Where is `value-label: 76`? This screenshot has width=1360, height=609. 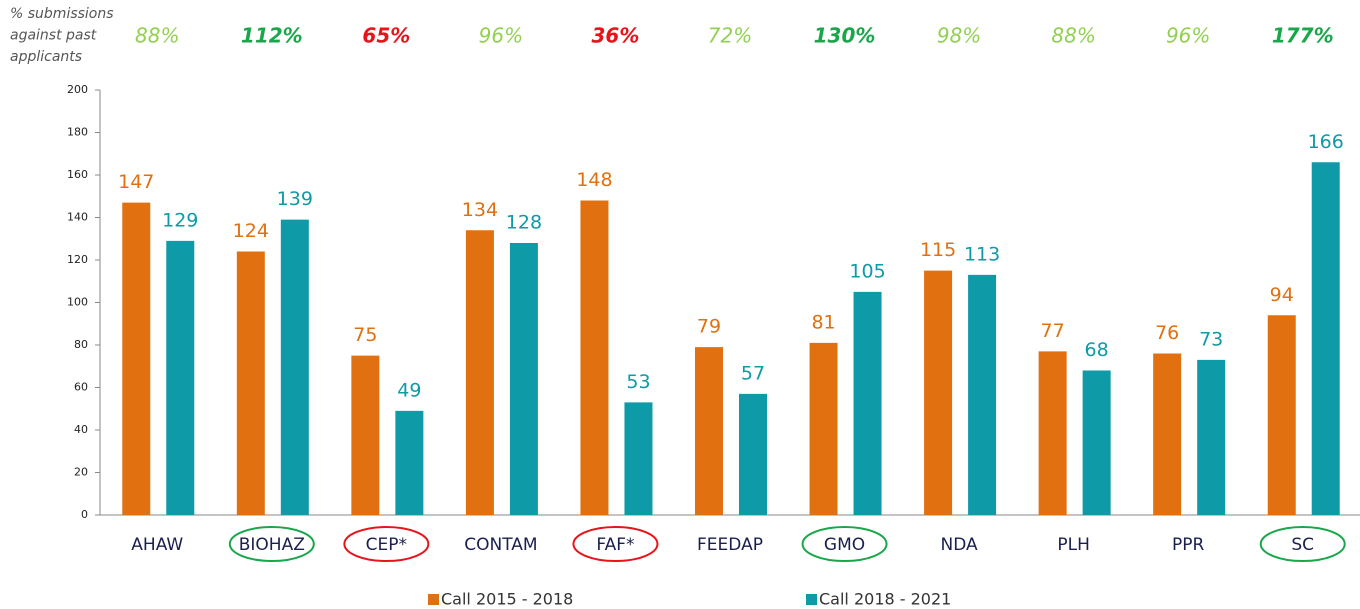
value-label: 76 is located at coordinates (1167, 333).